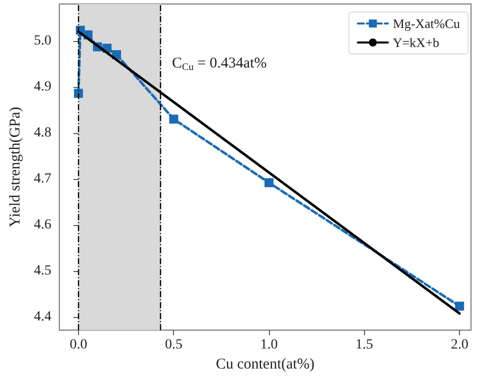  What do you see at coordinates (173, 345) in the screenshot?
I see `x-tick-label: 0.5` at bounding box center [173, 345].